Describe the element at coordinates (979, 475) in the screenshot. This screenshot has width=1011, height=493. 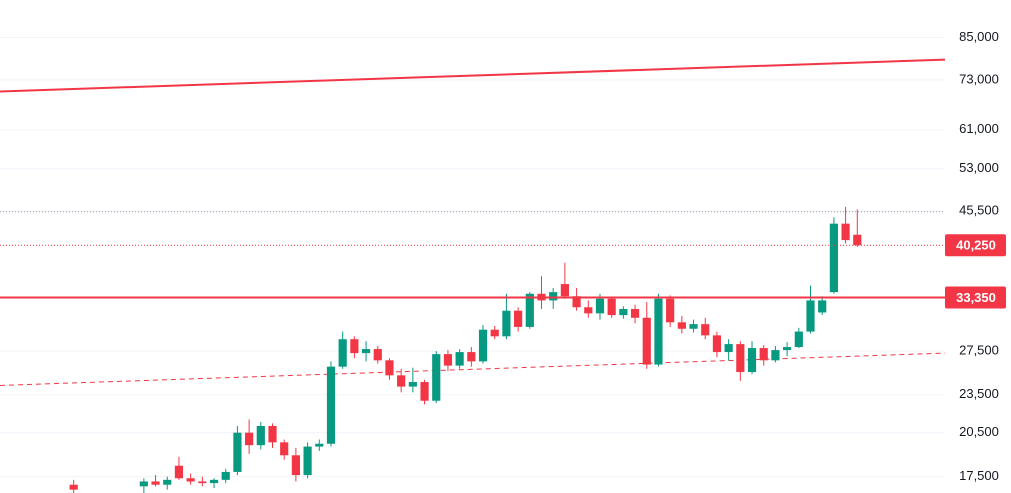
I see `y-tick-label: 17,500` at that location.